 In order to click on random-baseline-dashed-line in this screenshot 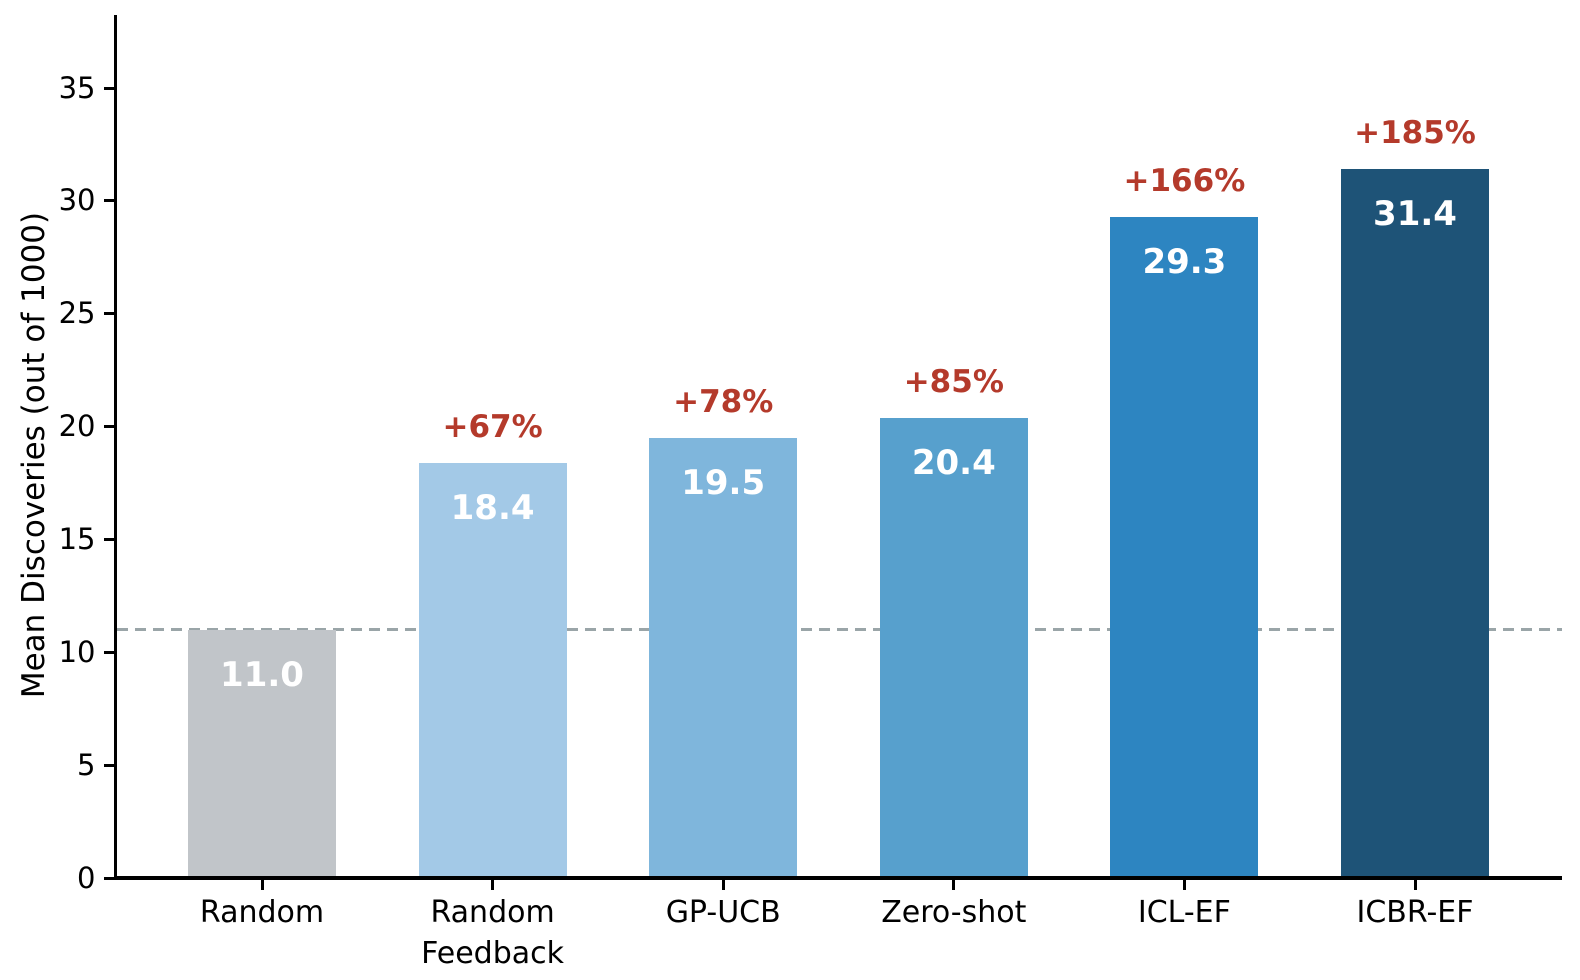, I will do `click(839, 630)`.